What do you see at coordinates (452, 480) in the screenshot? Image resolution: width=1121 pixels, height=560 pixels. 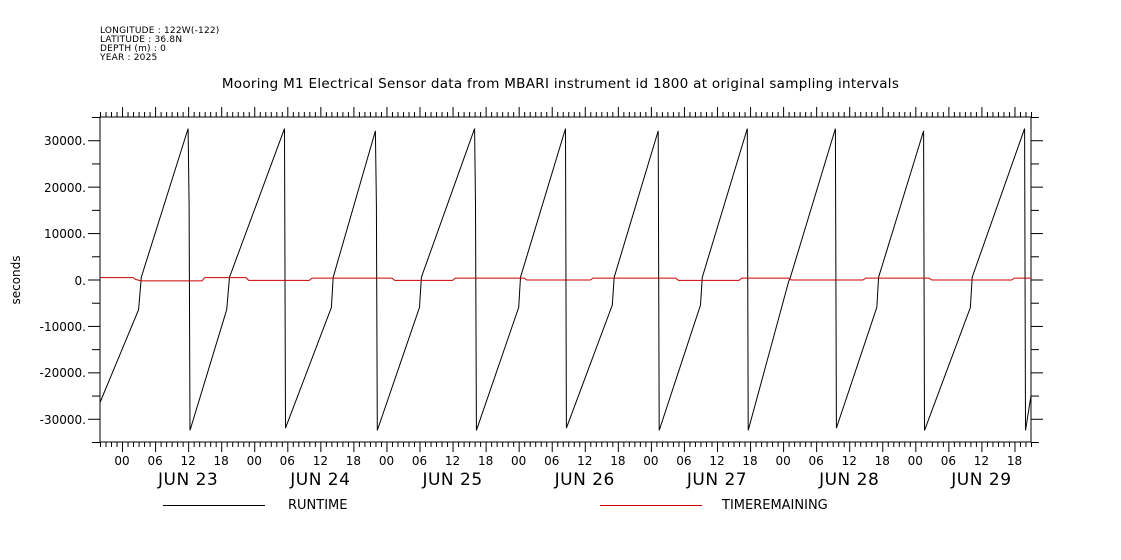 I see `x-day-label: JUN 25` at bounding box center [452, 480].